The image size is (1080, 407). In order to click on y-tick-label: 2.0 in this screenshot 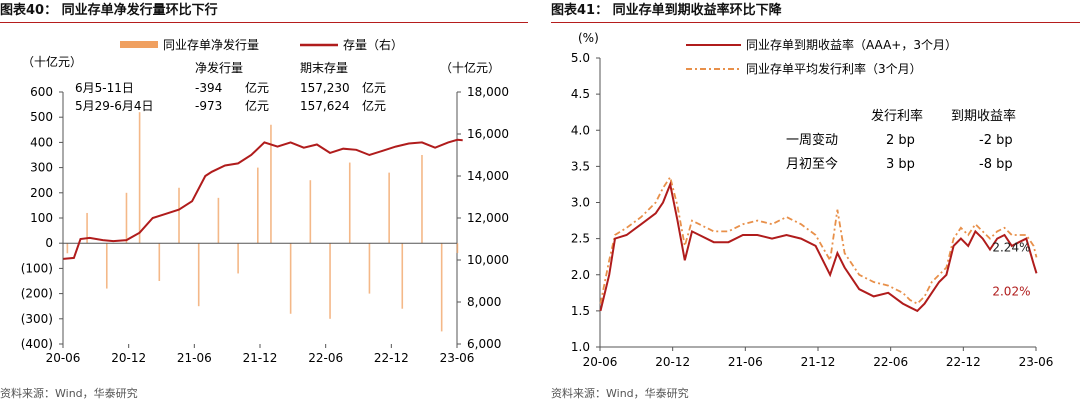, I will do `click(580, 275)`.